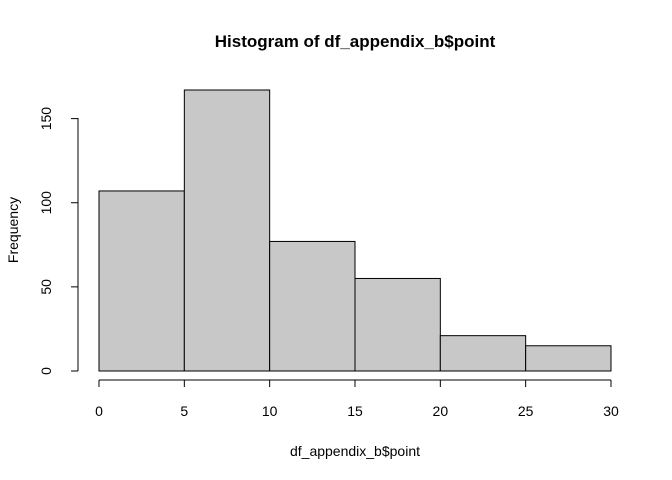  What do you see at coordinates (46, 287) in the screenshot?
I see `y-tick-label-1: 50` at bounding box center [46, 287].